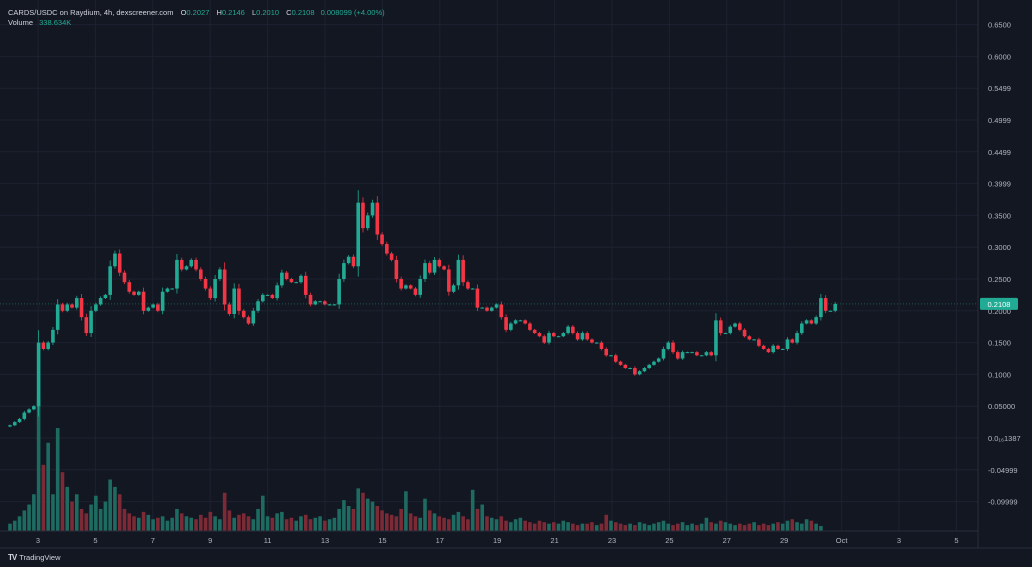  What do you see at coordinates (34, 557) in the screenshot?
I see `tradingview-attribution: TV TradingView` at bounding box center [34, 557].